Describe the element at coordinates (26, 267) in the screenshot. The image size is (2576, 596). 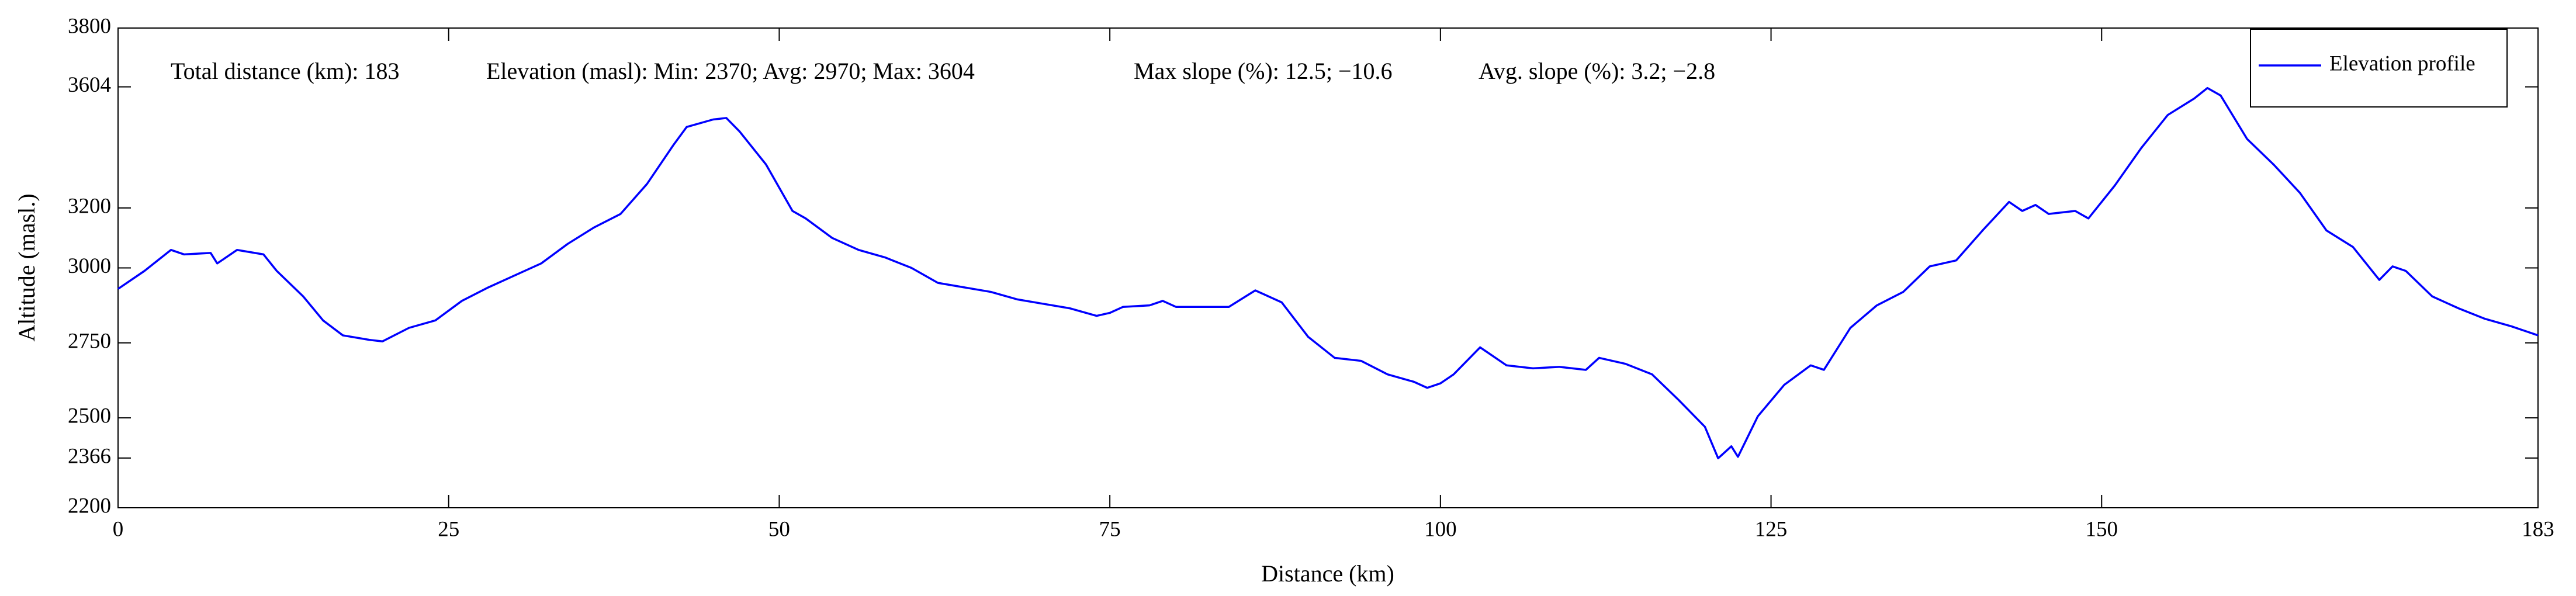
I see `y-axis-label: Altitude (masl.)` at that location.